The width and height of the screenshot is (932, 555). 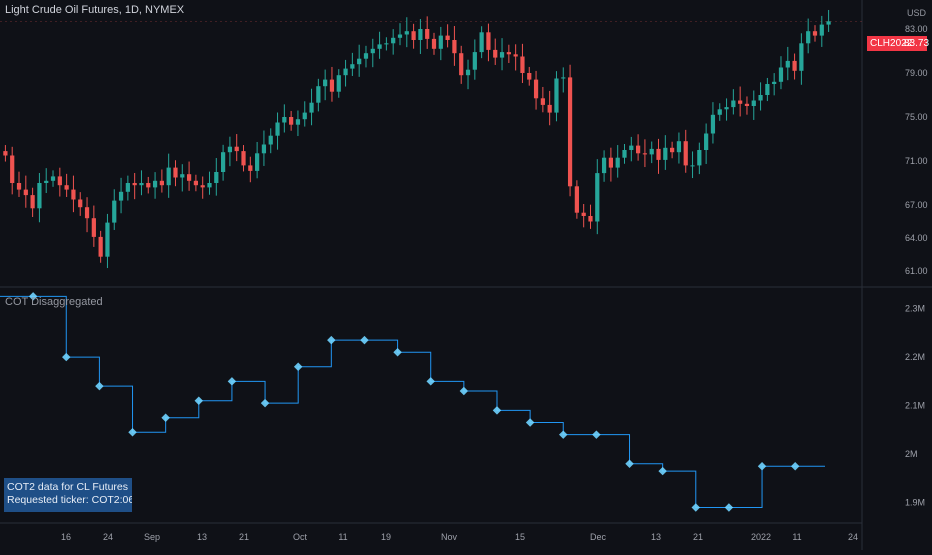 I want to click on price-tick-label: 83.00, so click(x=916, y=29).